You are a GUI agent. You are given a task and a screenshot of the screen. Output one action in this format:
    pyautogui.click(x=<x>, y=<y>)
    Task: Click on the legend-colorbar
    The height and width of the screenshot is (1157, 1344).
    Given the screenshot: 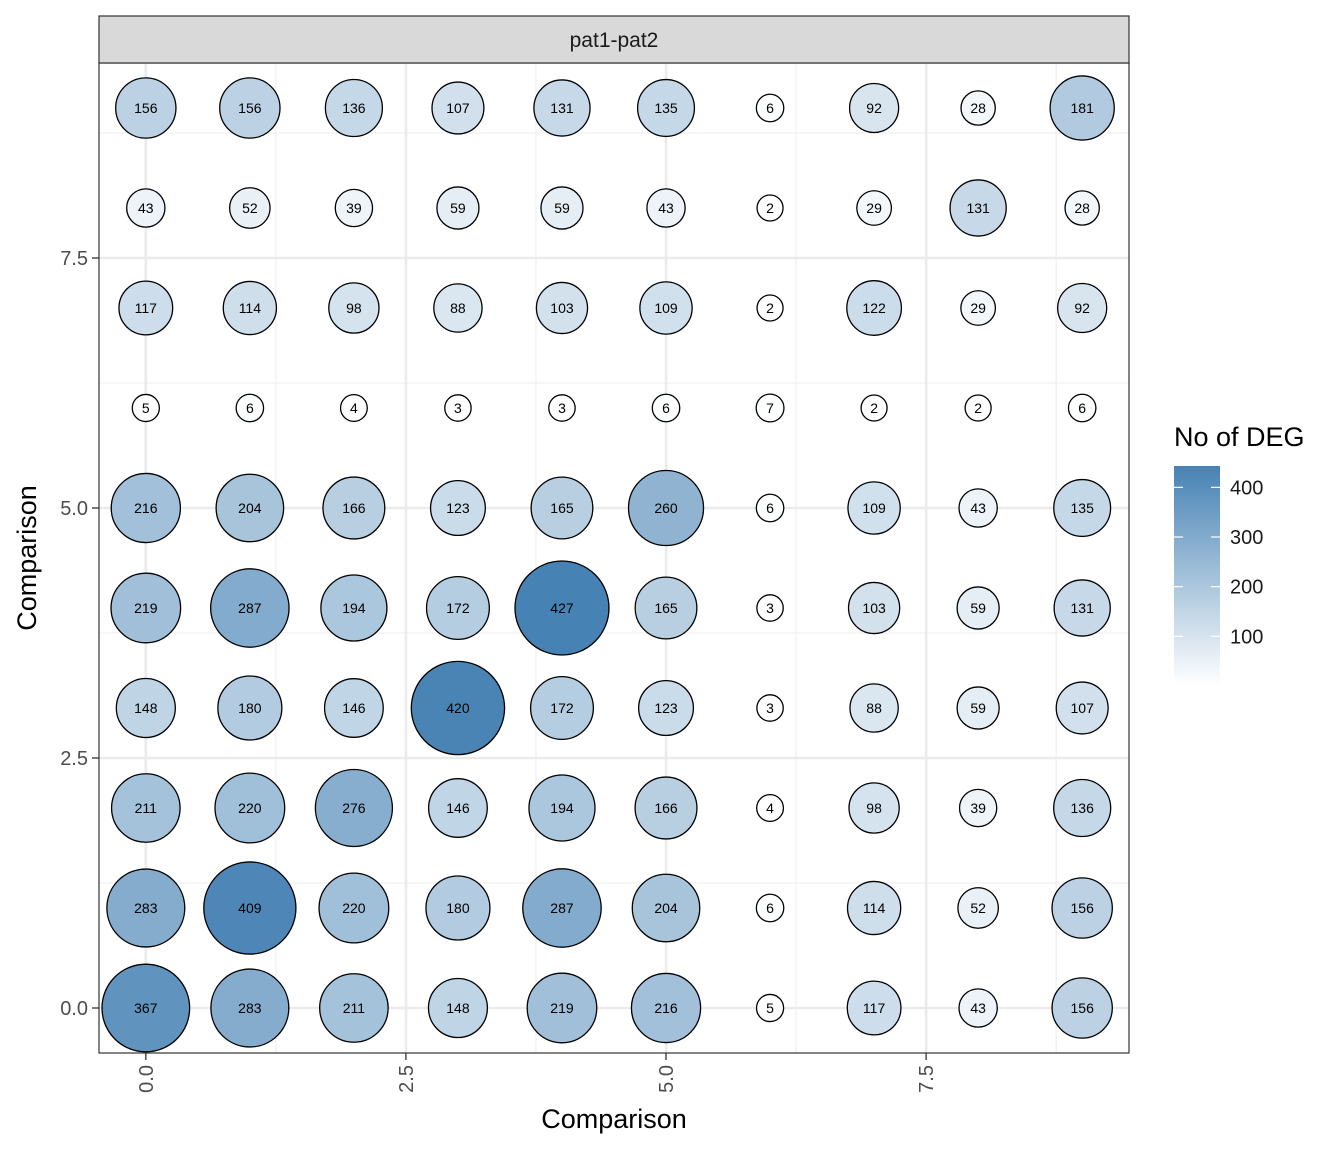 What is the action you would take?
    pyautogui.click(x=1197, y=575)
    